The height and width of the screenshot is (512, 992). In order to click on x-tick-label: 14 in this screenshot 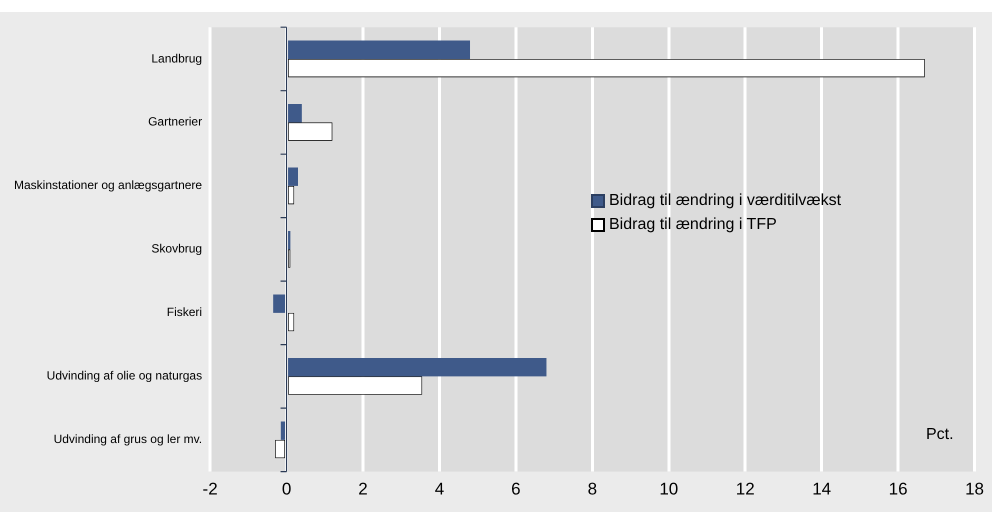, I will do `click(822, 488)`.